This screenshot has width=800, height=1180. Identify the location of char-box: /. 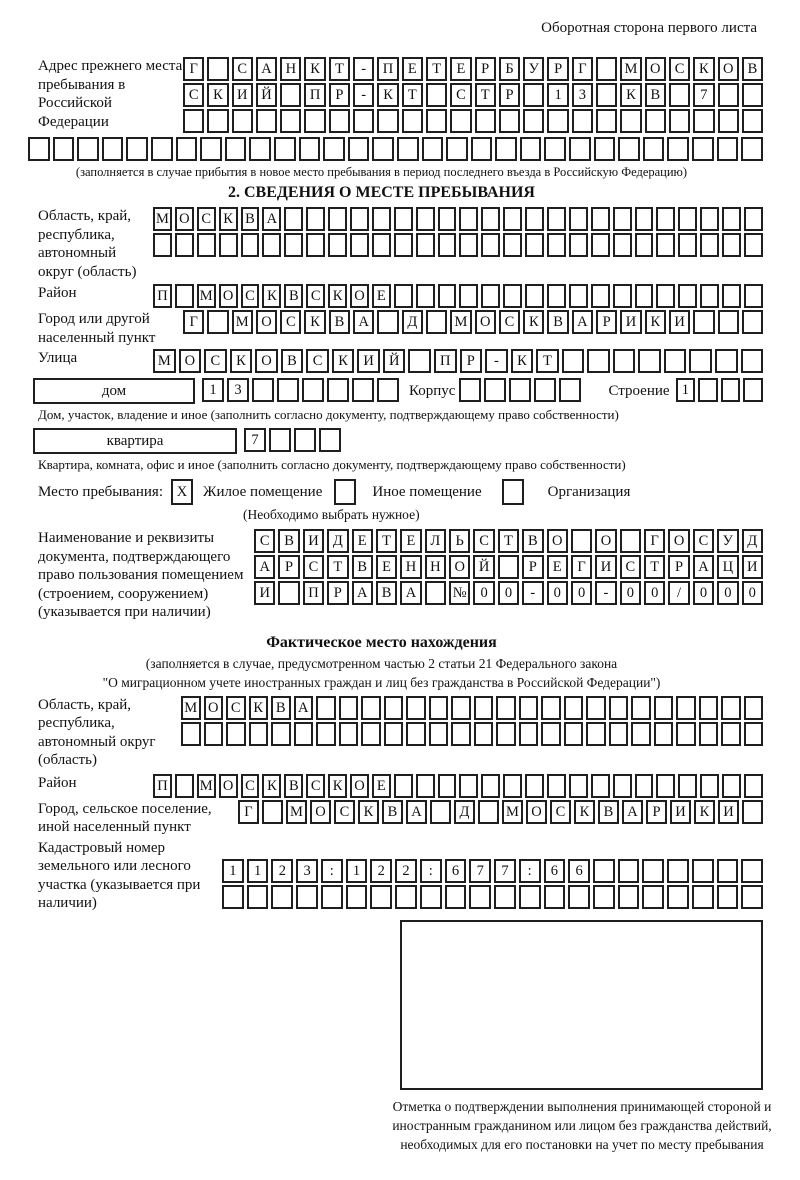
(679, 593).